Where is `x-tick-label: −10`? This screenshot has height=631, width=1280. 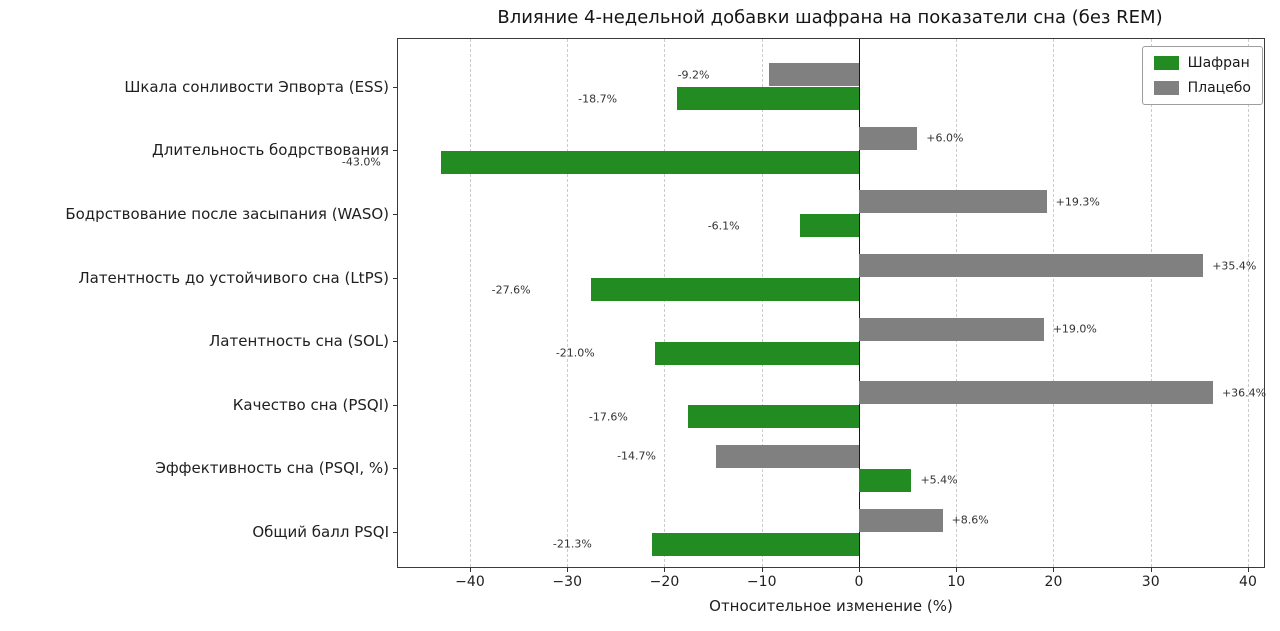 x-tick-label: −10 is located at coordinates (761, 582).